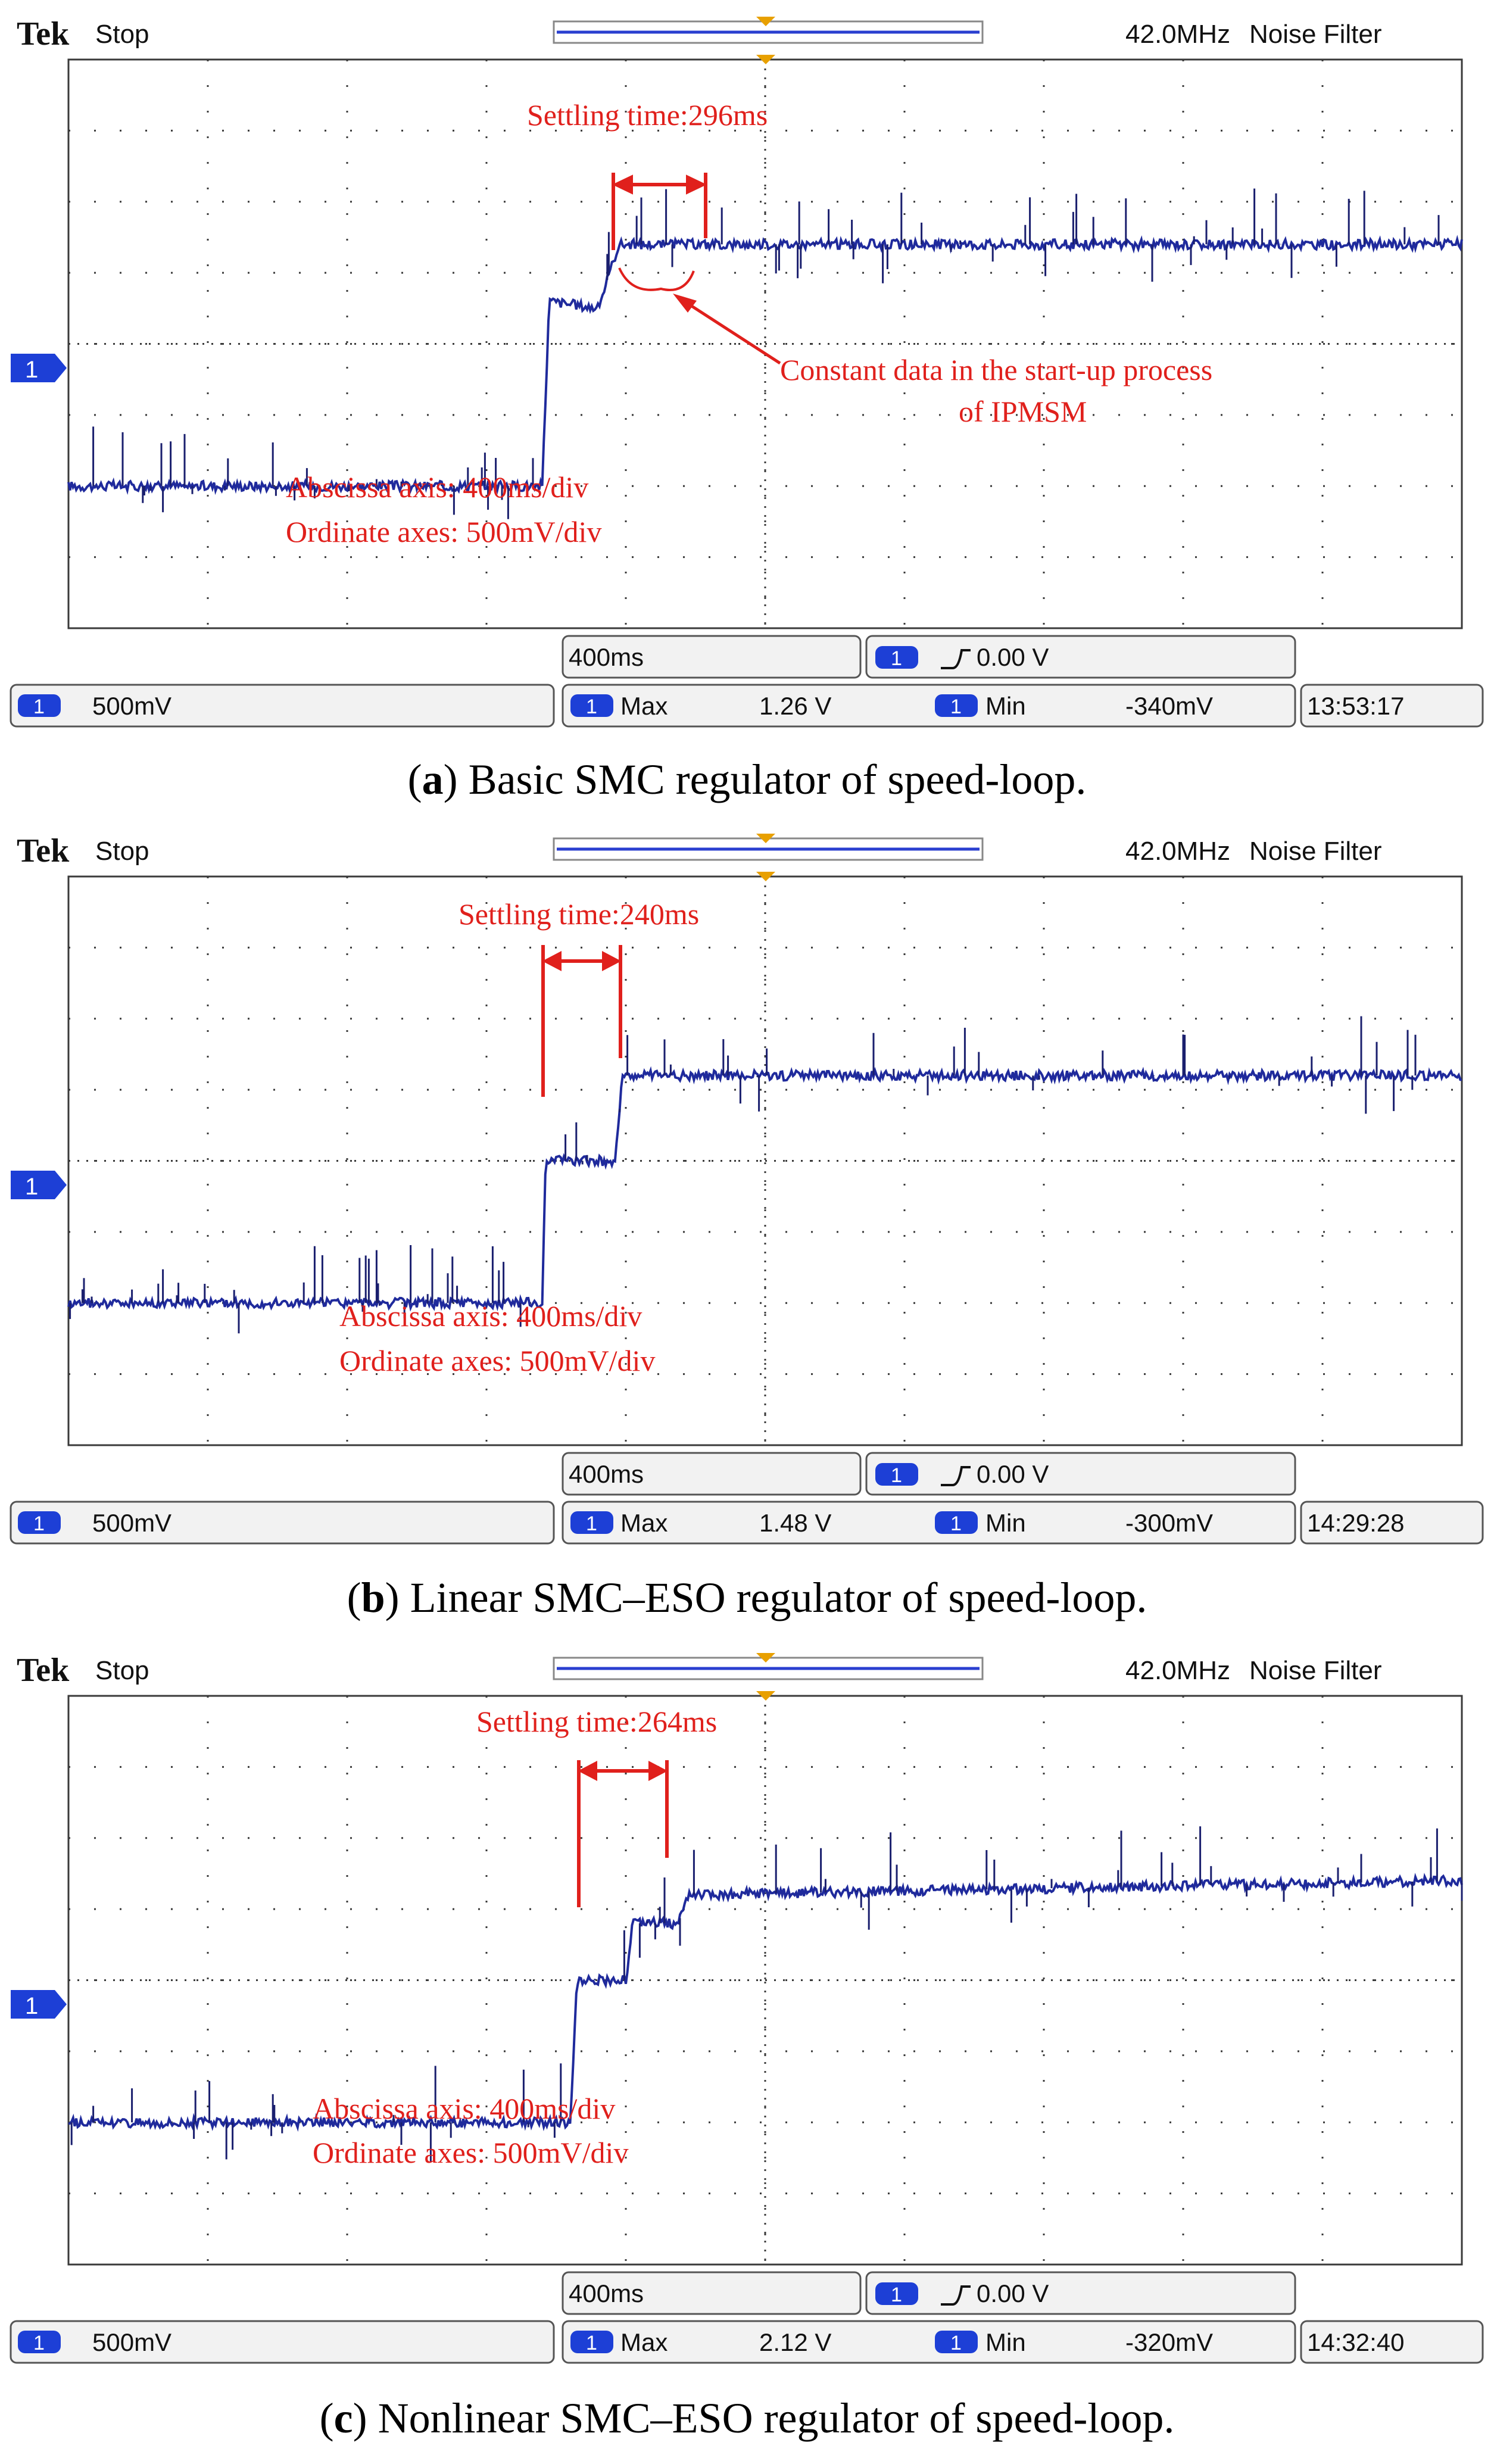 Image resolution: width=1494 pixels, height=2464 pixels. What do you see at coordinates (795, 2342) in the screenshot?
I see `svg-text: 2.12 V` at bounding box center [795, 2342].